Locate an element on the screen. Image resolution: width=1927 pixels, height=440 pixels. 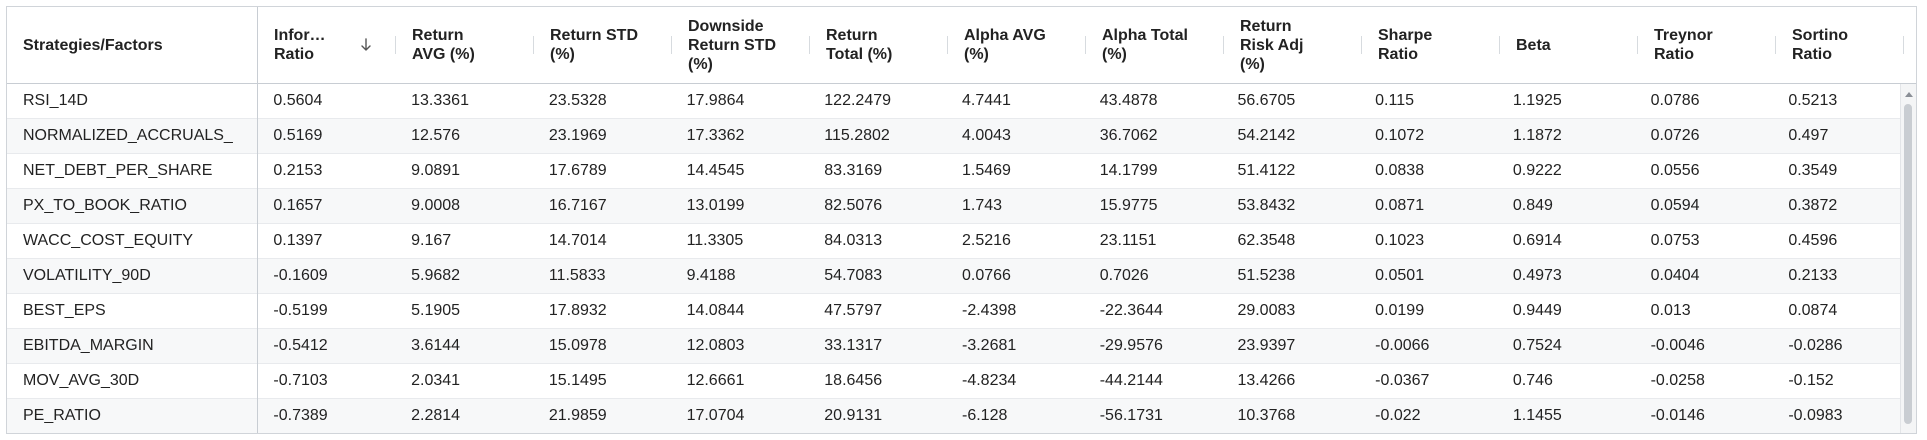
table-cell-beta: 0.6914 is located at coordinates (1537, 240).